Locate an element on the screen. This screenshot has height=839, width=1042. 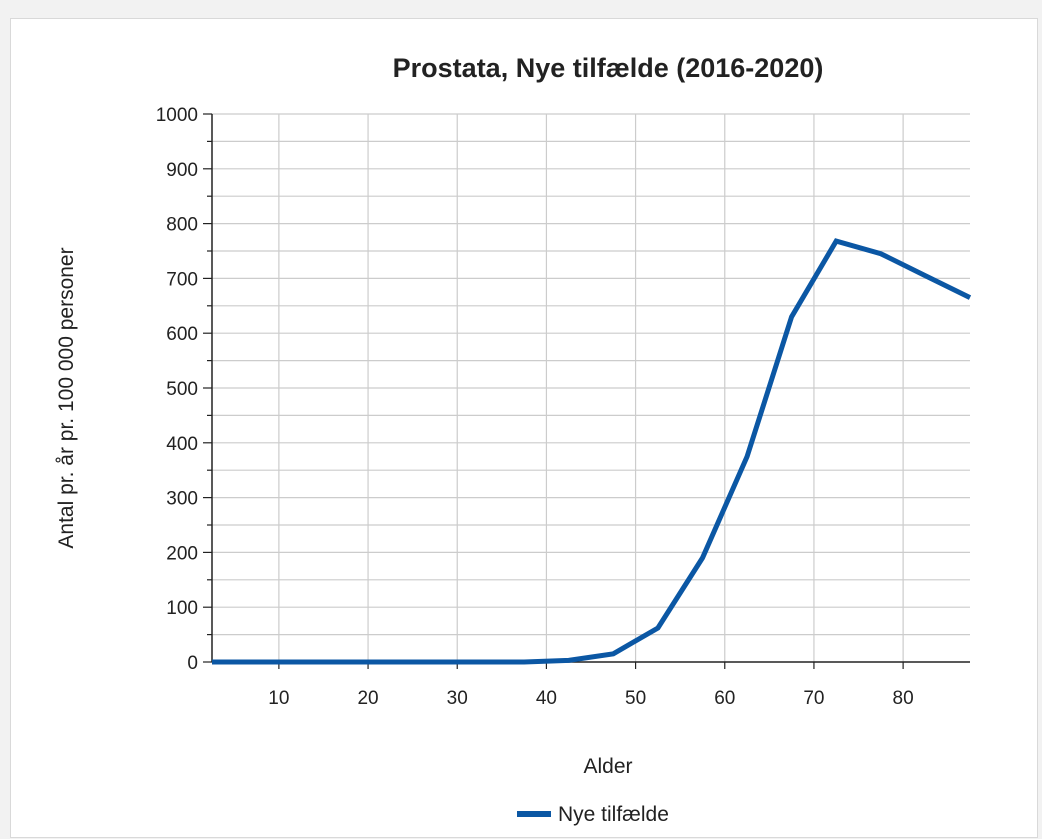
y-tick-labels: 0 100 200 300 400 500 600 700 800 900 1000 is located at coordinates (177, 389).